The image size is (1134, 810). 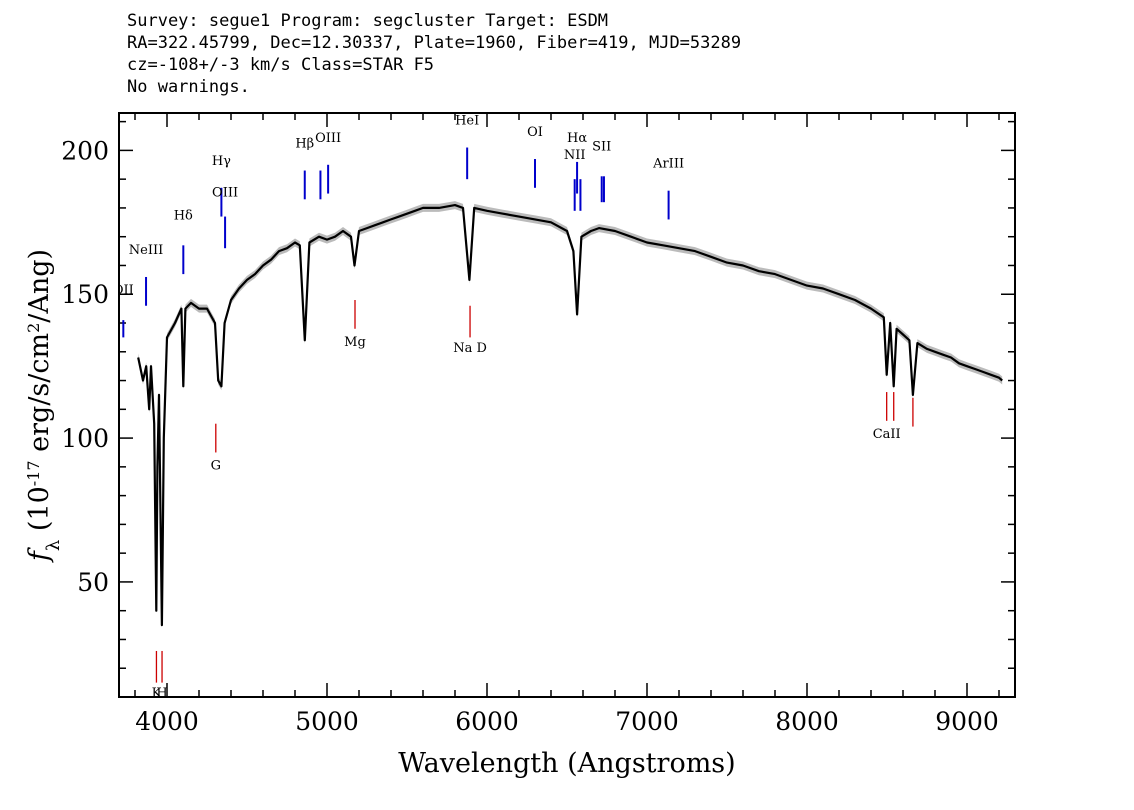 What do you see at coordinates (39, 286) in the screenshot?
I see `y-axis-title-part: /Ang)` at bounding box center [39, 286].